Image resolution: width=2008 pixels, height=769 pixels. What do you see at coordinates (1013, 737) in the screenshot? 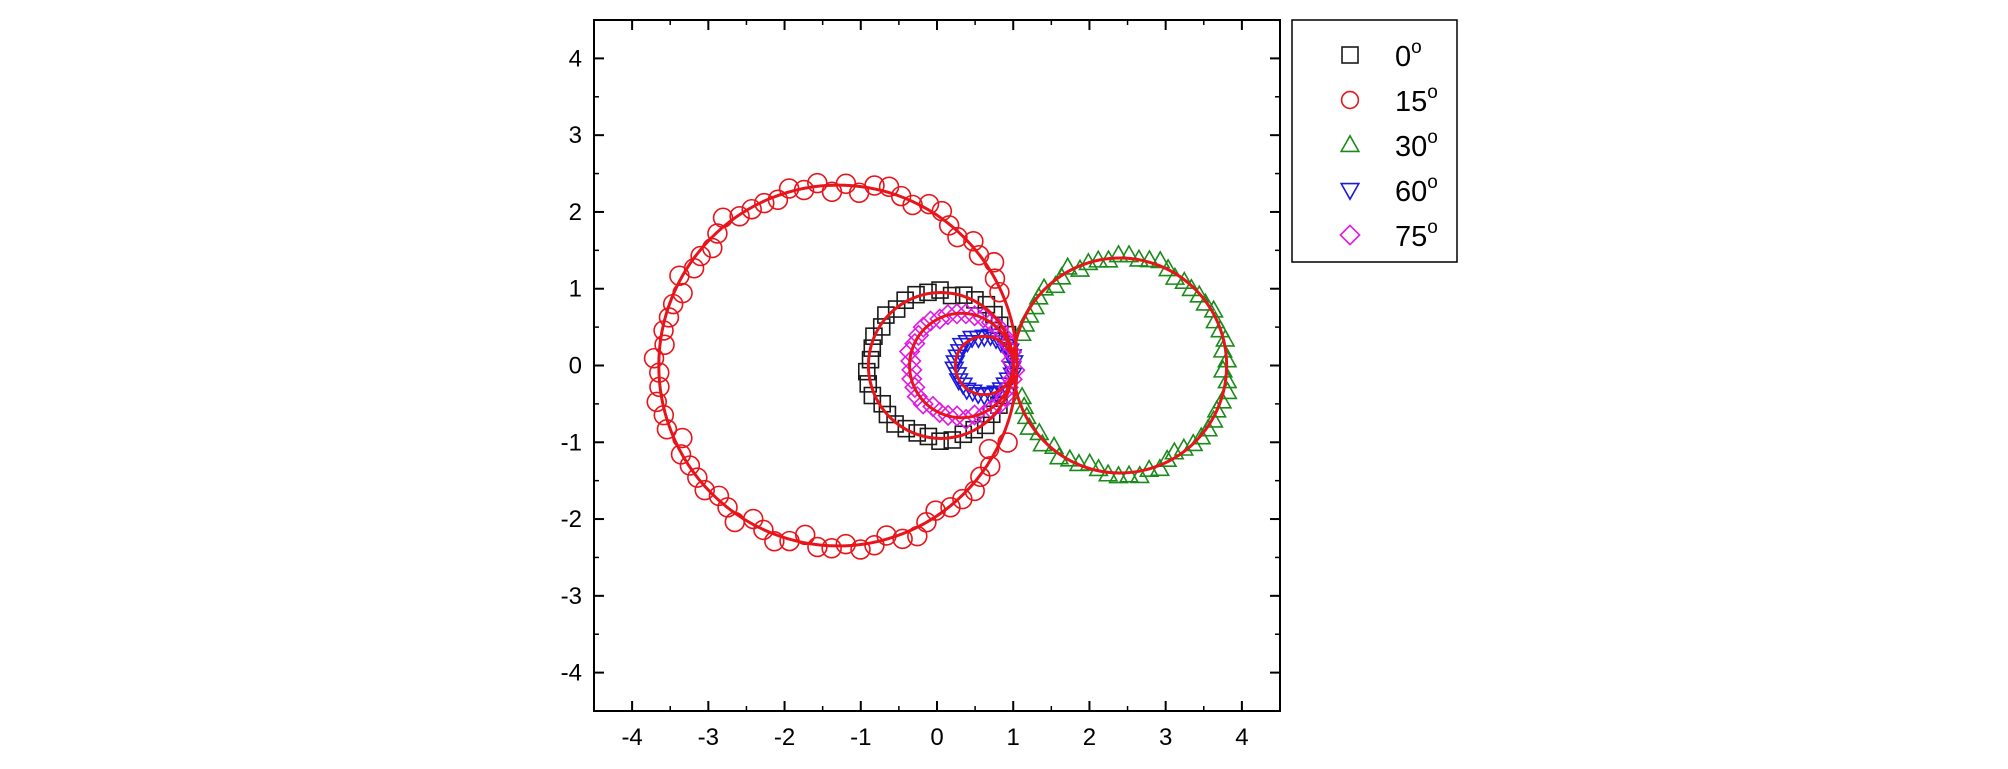
I see `x-tick-label: 1` at bounding box center [1013, 737].